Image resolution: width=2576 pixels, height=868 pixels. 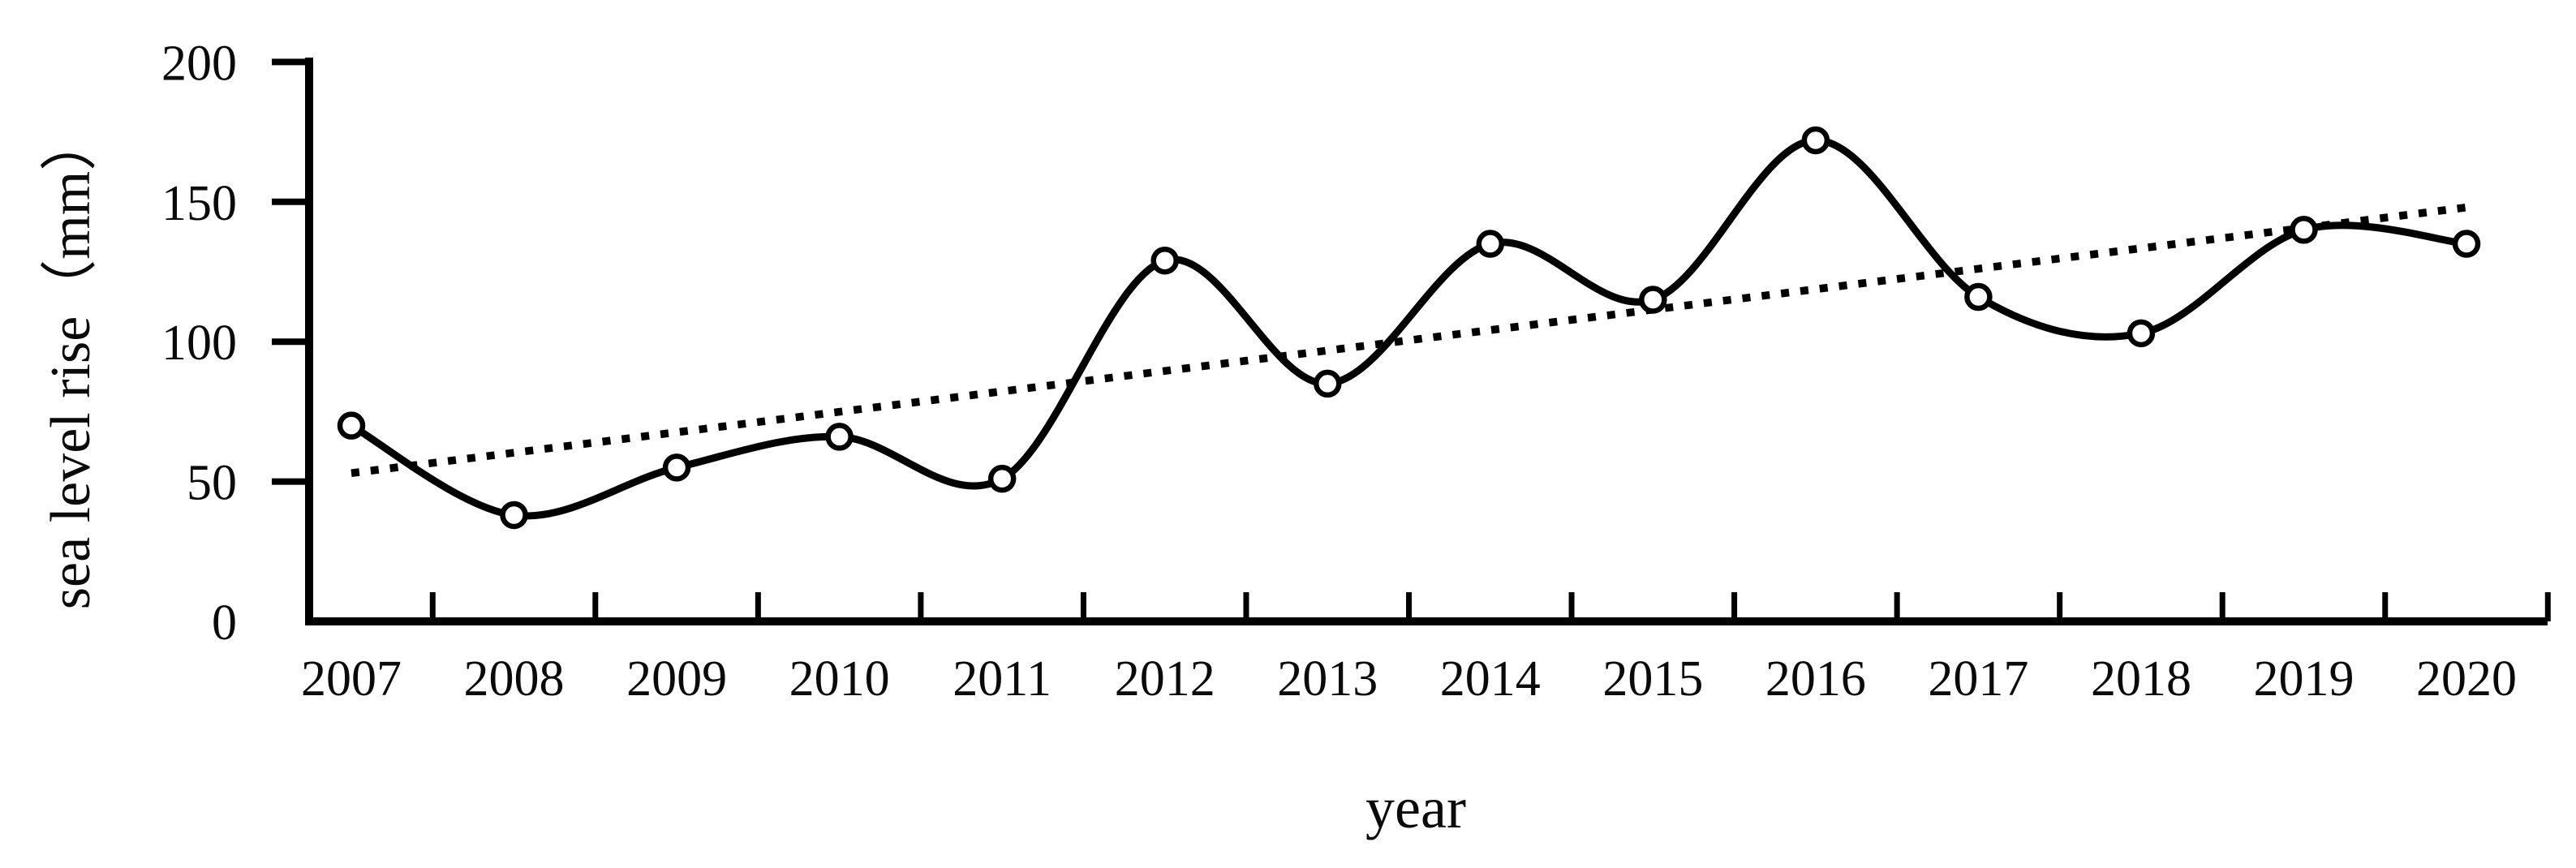 I want to click on data-point-2009, so click(x=676, y=467).